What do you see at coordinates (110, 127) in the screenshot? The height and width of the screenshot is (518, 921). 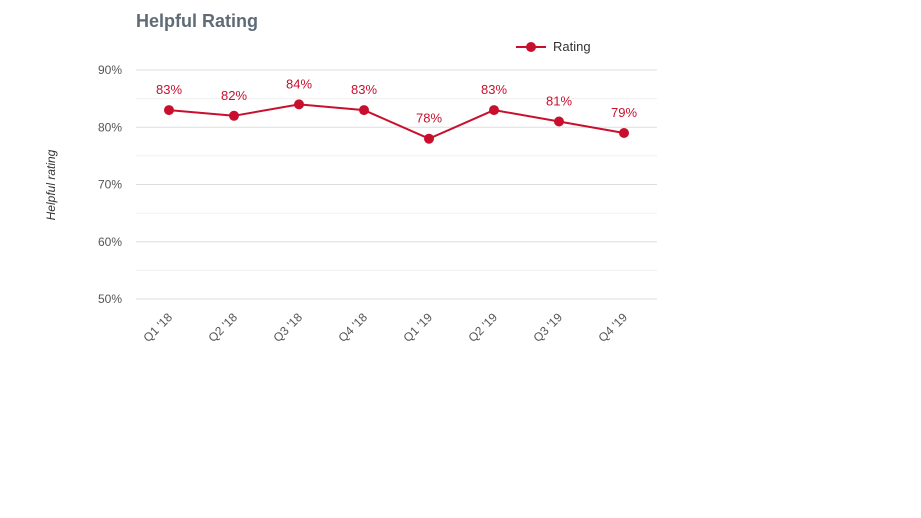 I see `y-tick-label: 80%` at bounding box center [110, 127].